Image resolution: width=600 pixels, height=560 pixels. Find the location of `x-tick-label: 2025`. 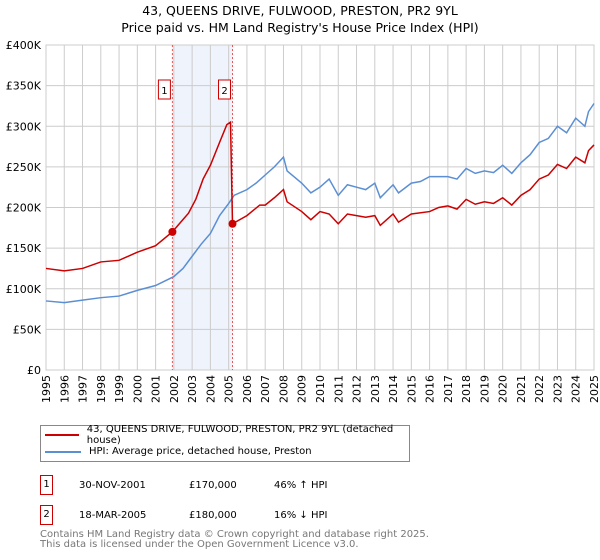

x-tick-label: 2025 is located at coordinates (594, 389).